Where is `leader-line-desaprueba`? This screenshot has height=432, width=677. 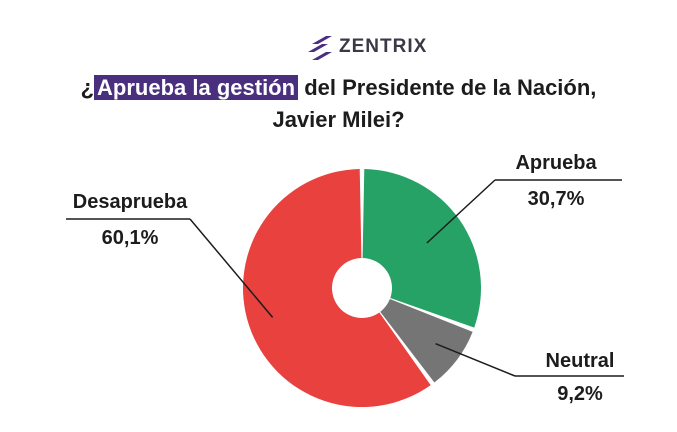 leader-line-desaprueba is located at coordinates (231, 268).